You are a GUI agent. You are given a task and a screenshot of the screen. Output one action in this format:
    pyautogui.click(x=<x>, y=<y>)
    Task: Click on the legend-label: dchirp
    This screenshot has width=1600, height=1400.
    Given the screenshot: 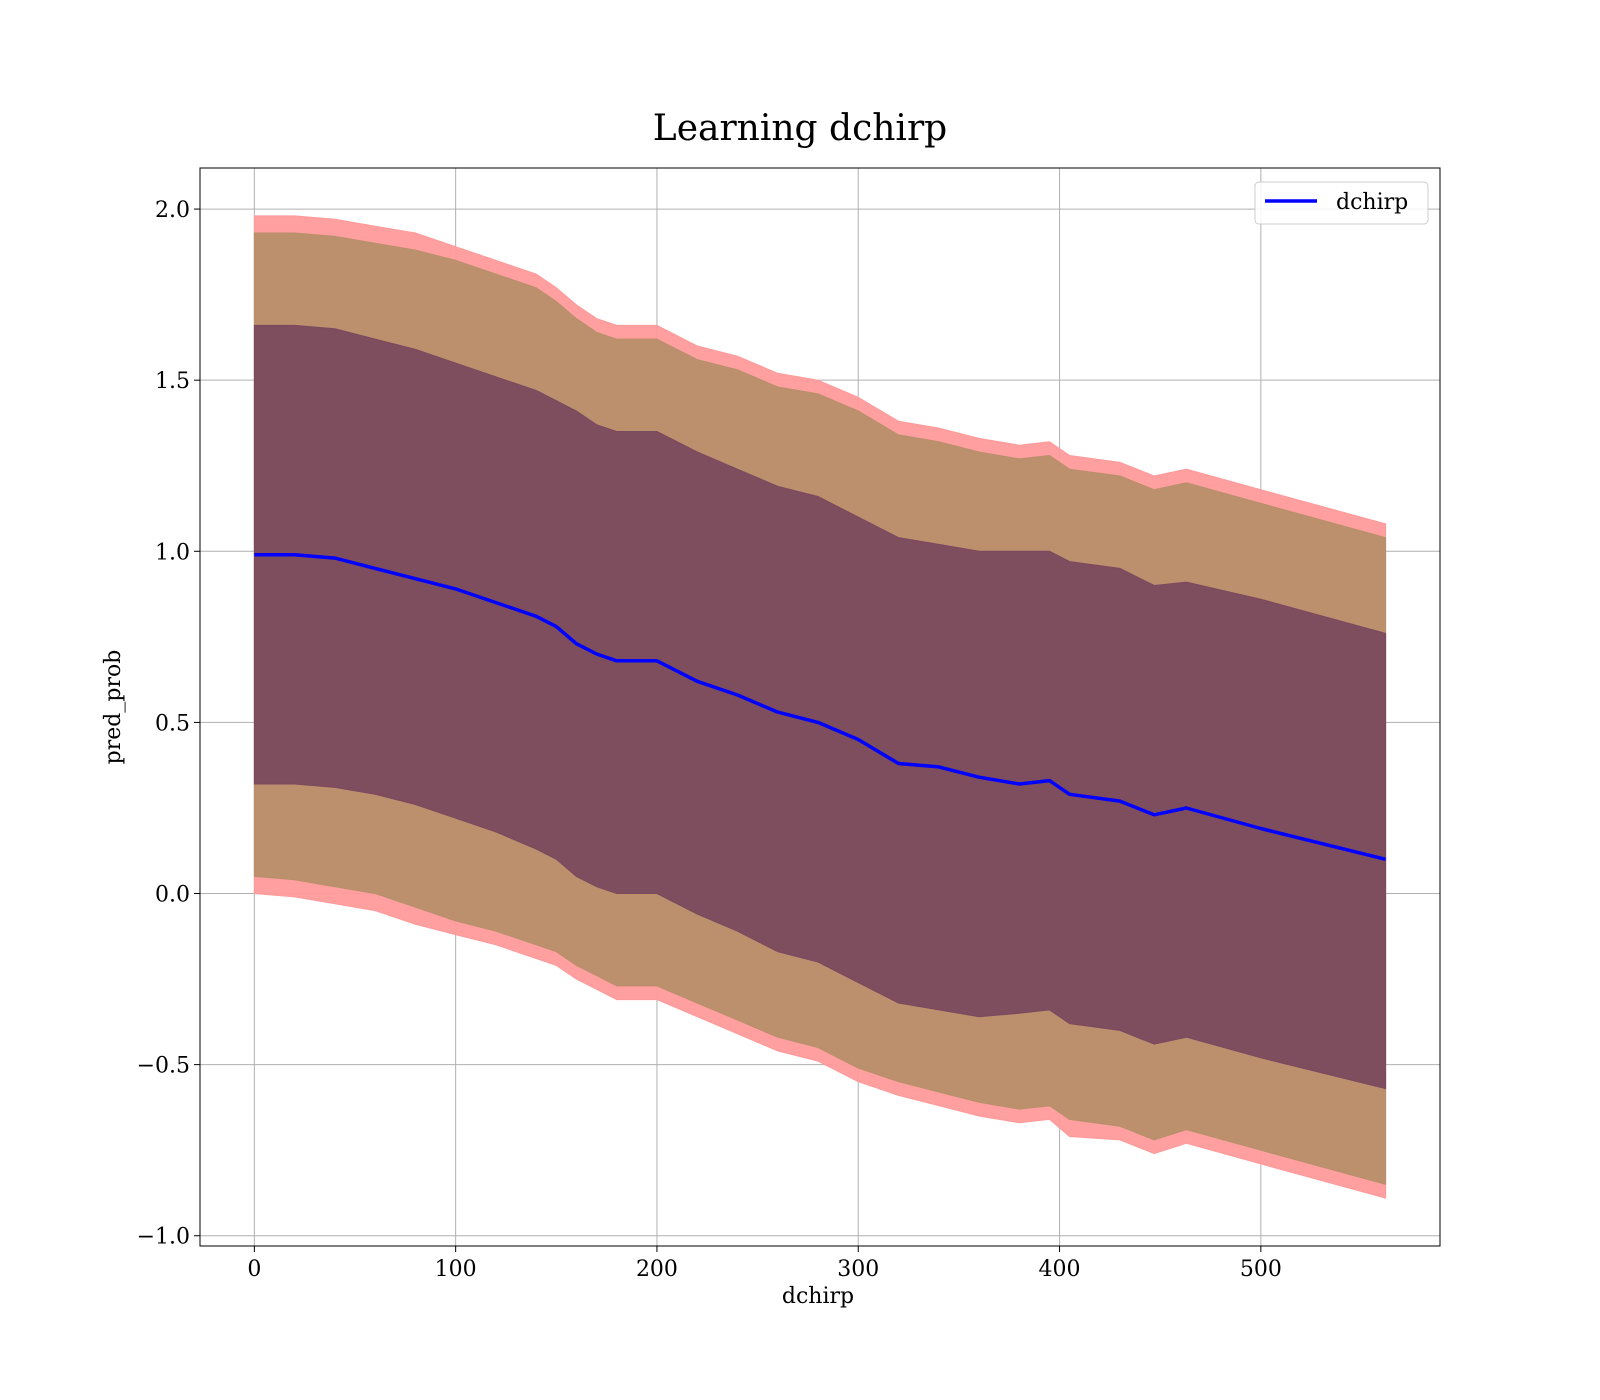 What is the action you would take?
    pyautogui.click(x=1372, y=202)
    